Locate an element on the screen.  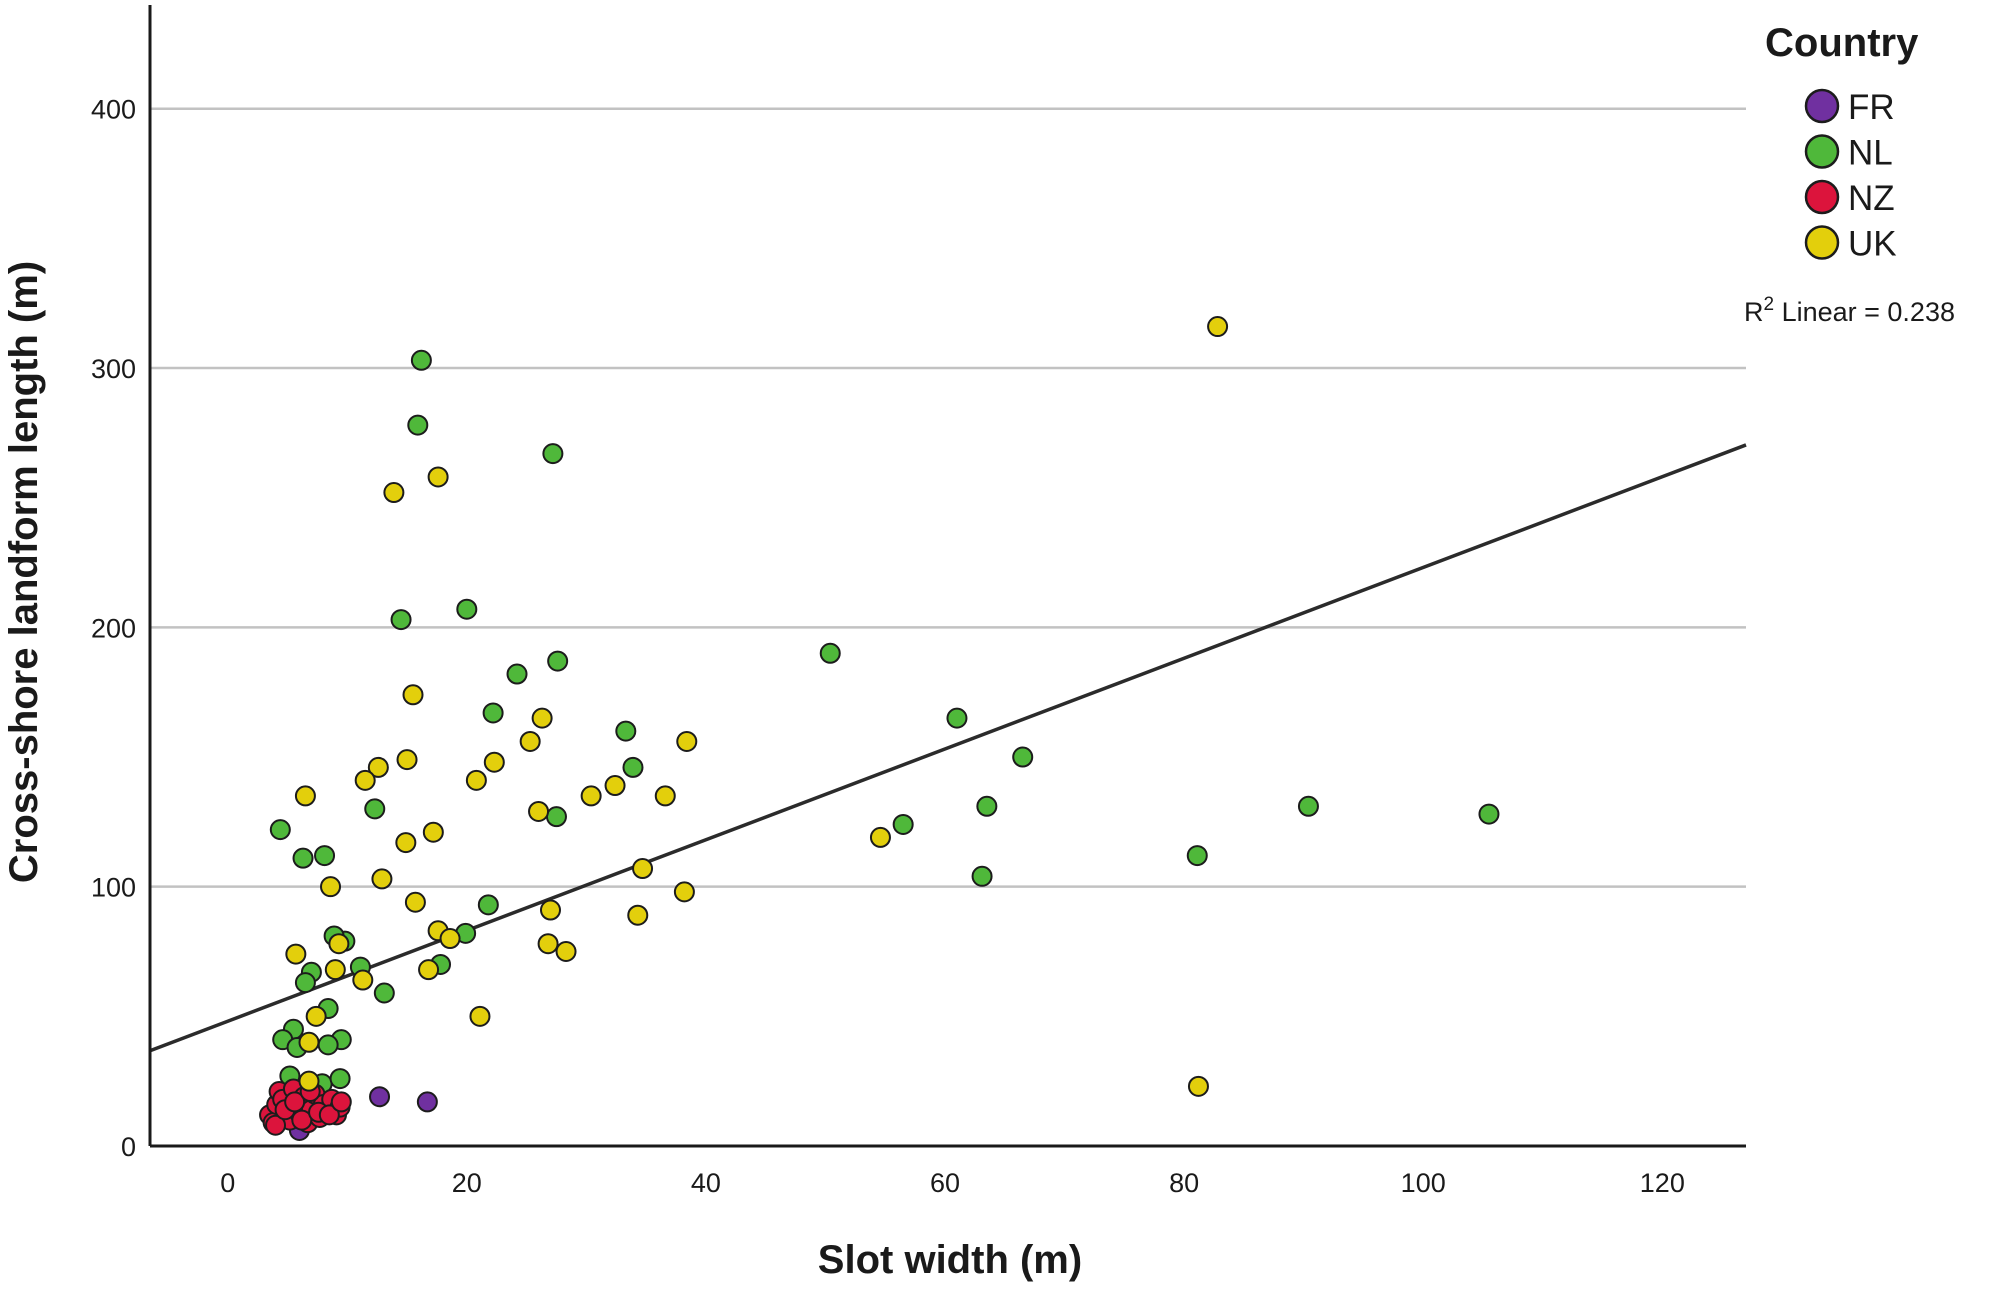
r-squared-letter: R is located at coordinates (1754, 312).